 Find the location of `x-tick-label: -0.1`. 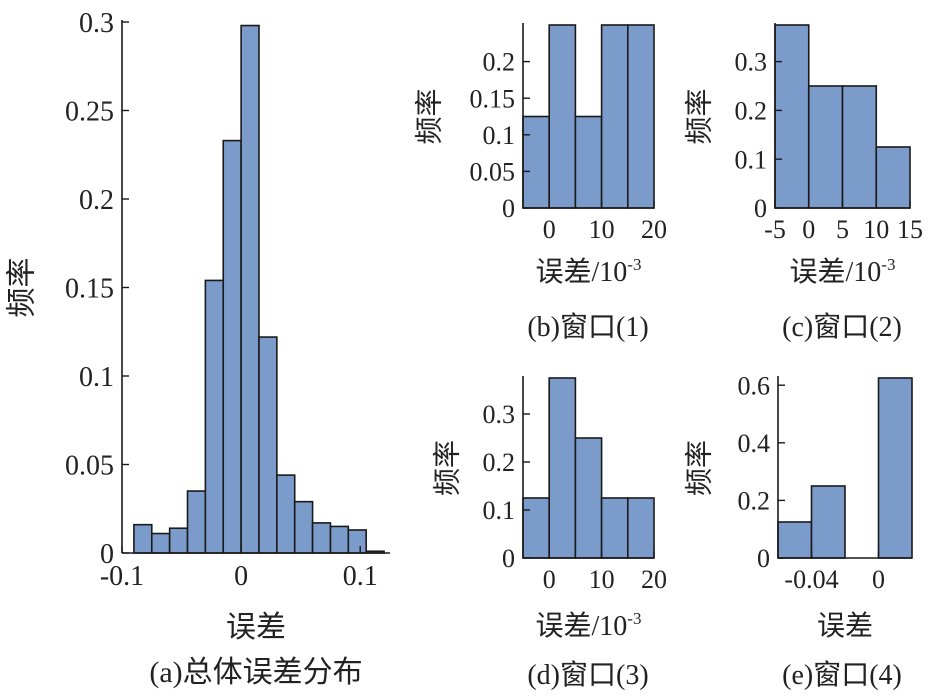

x-tick-label: -0.1 is located at coordinates (122, 576).